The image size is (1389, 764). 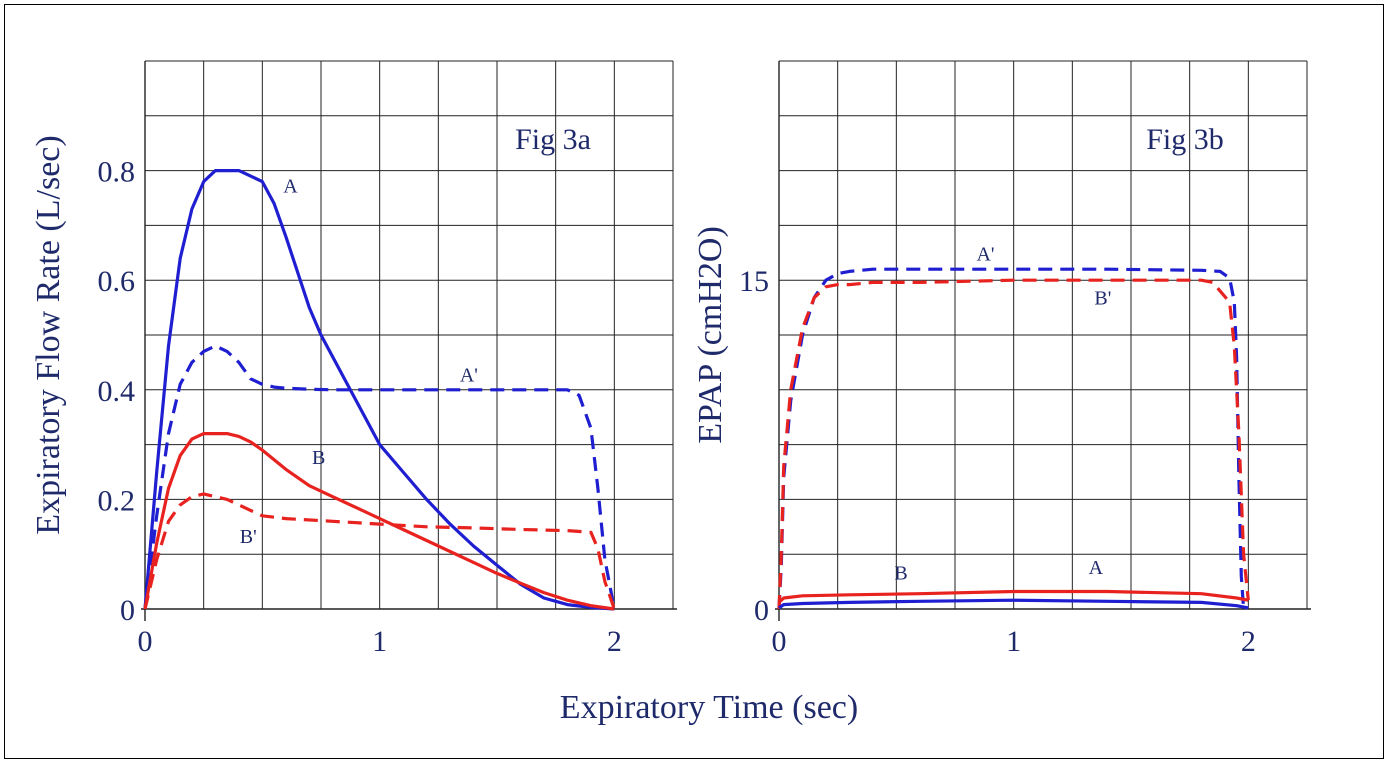 What do you see at coordinates (117, 281) in the screenshot?
I see `y-tick-label: 0.6` at bounding box center [117, 281].